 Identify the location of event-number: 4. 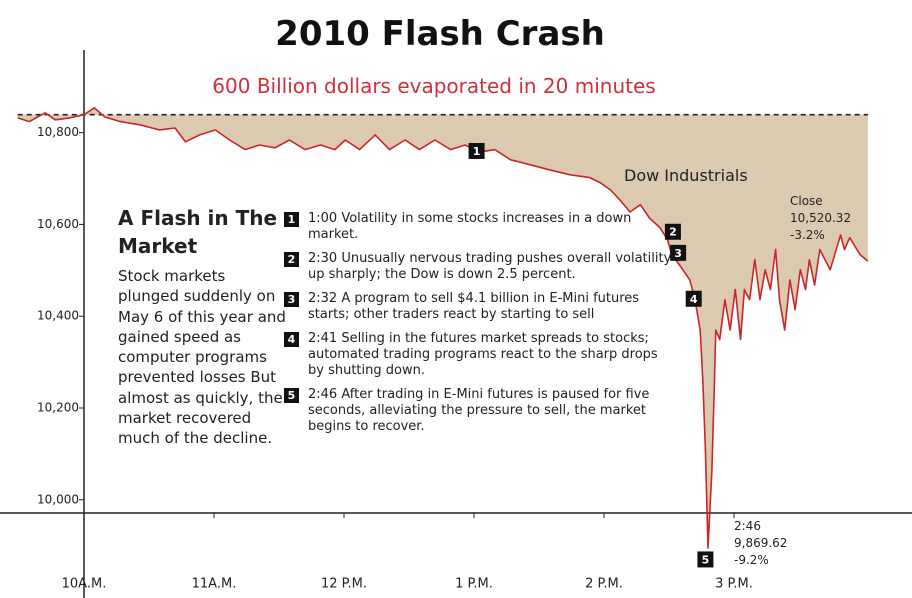
(291, 339).